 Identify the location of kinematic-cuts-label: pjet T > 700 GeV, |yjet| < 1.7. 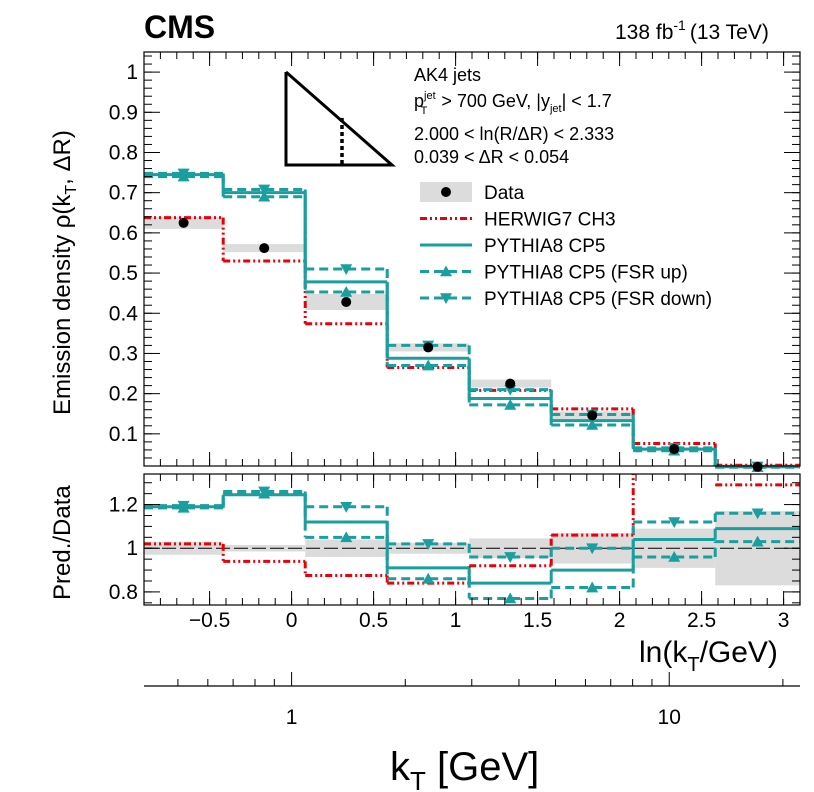
(513, 103).